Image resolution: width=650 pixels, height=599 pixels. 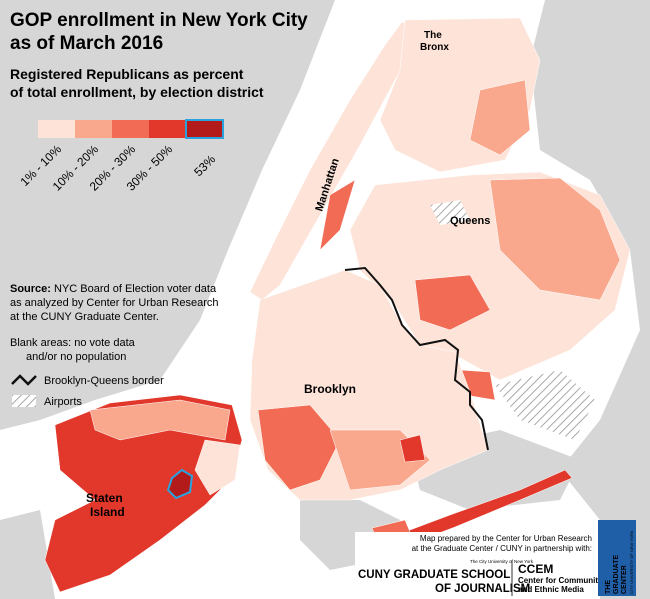 I want to click on staten-island, so click(x=143, y=493).